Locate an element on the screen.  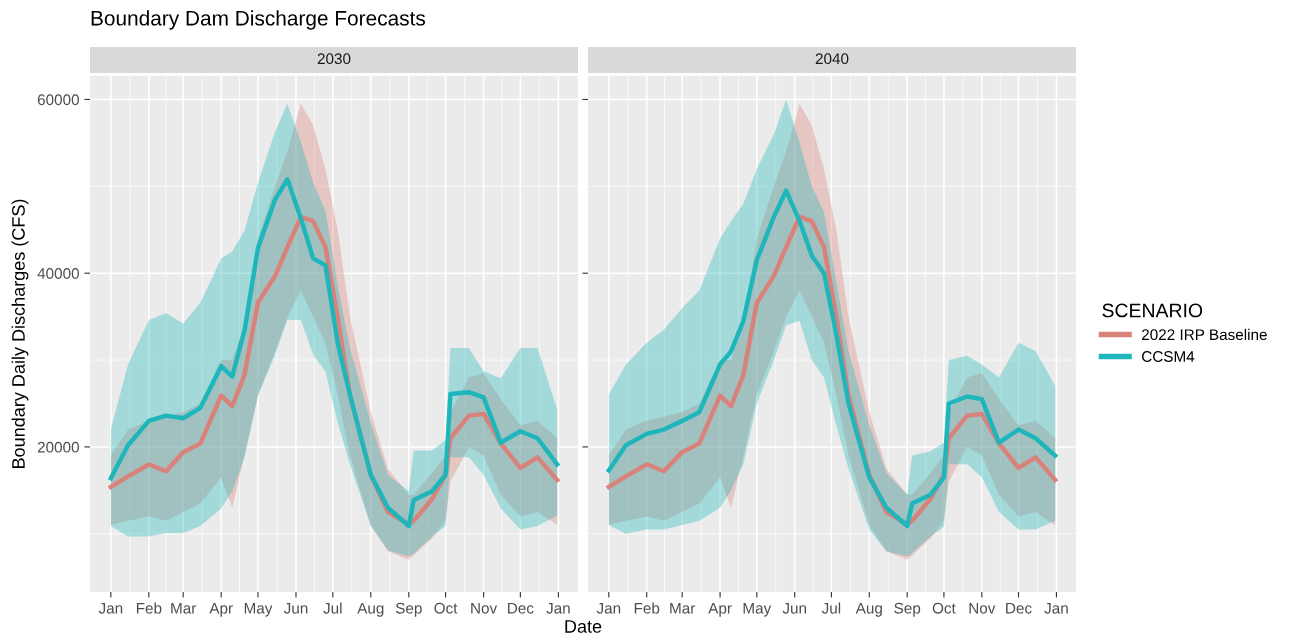
legend-title: SCENARIO is located at coordinates (1152, 310).